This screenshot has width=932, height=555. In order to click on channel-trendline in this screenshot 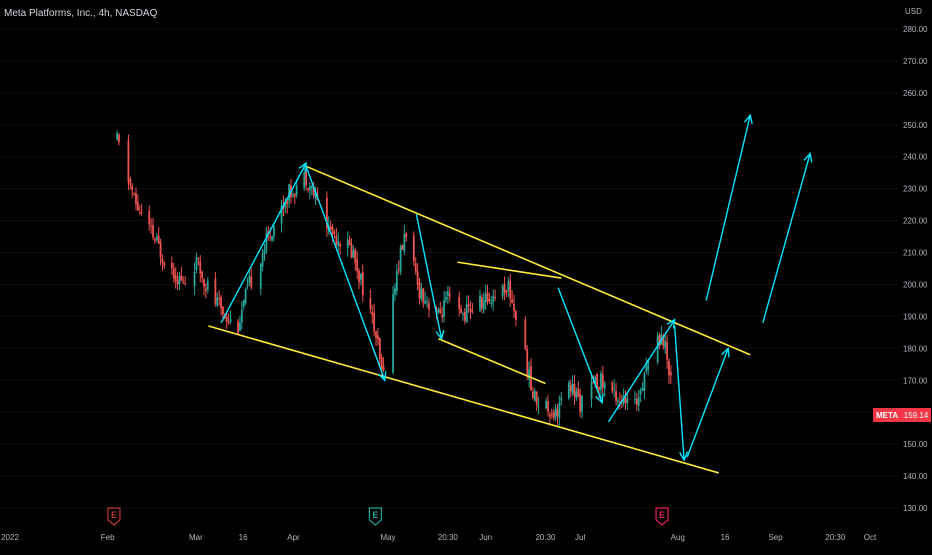, I will do `click(492, 361)`.